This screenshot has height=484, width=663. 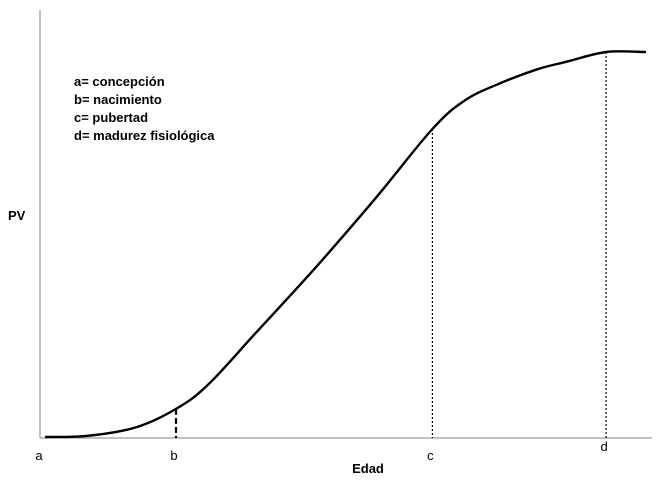 I want to click on legend-item-c: c= pubertad, so click(x=111, y=117).